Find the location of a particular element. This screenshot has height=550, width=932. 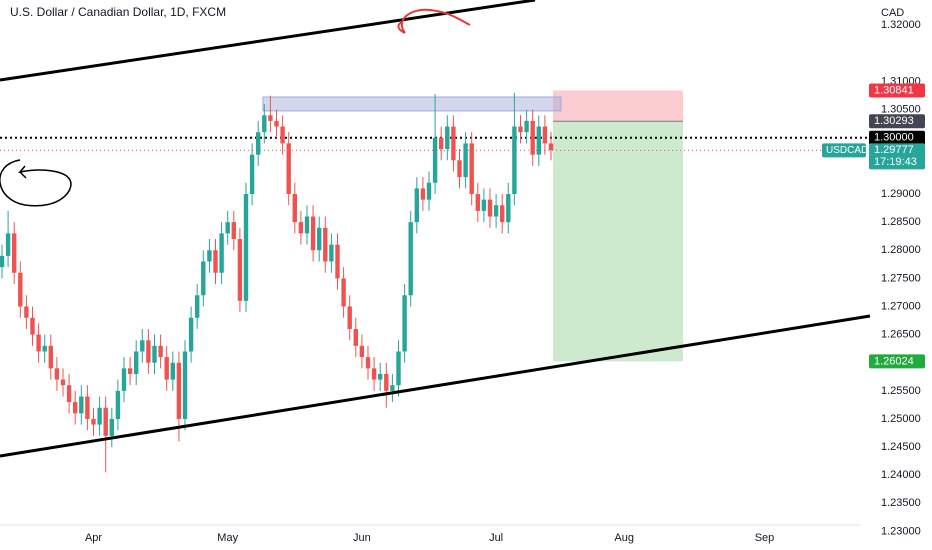

y-tick-label: 1.29000 is located at coordinates (901, 194).